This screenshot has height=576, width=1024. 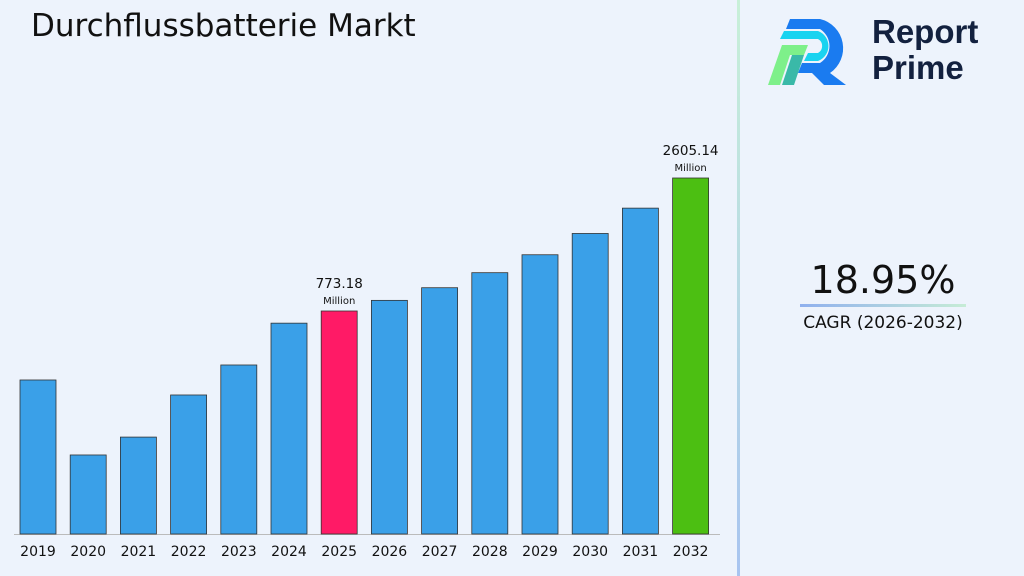 I want to click on bar-2021, so click(x=138, y=485).